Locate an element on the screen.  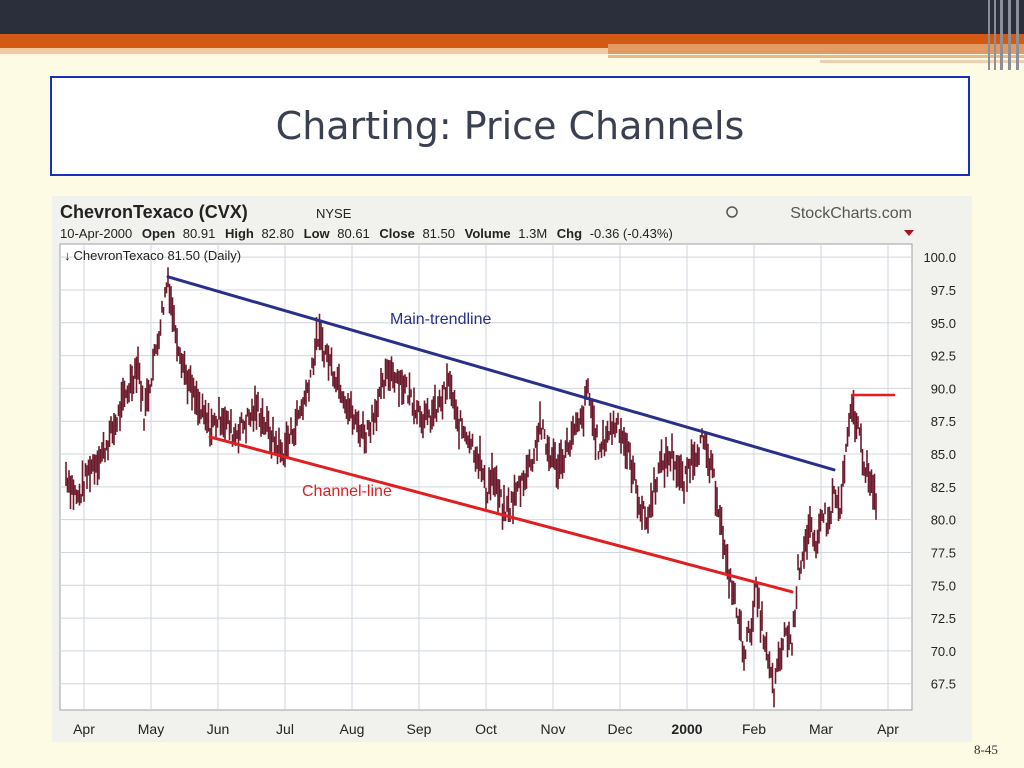
chart-exchange: NYSE is located at coordinates (334, 213).